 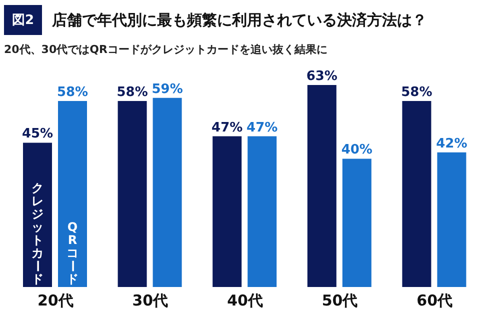 I want to click on chart-subtitle: 20代、30代ではQRコードがクレジットカードを追い抜く結果に, so click(x=166, y=49).